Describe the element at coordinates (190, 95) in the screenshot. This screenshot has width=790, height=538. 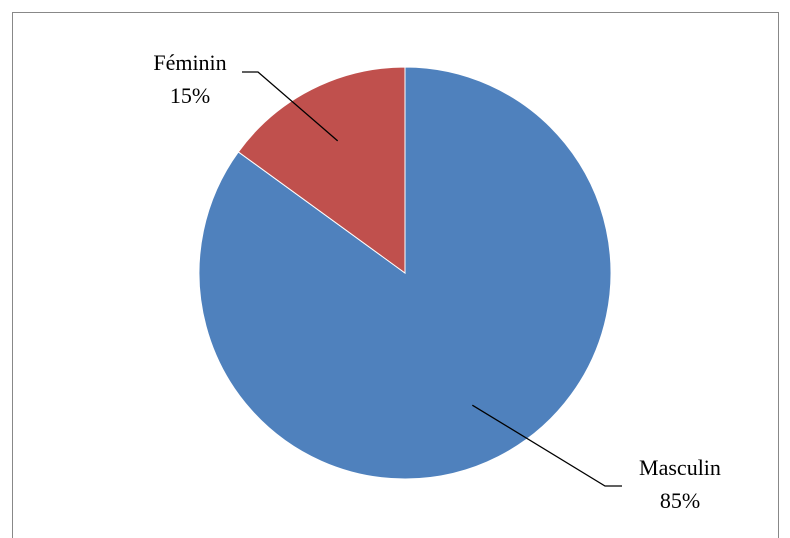
I see `slice-value-label: 15%` at that location.